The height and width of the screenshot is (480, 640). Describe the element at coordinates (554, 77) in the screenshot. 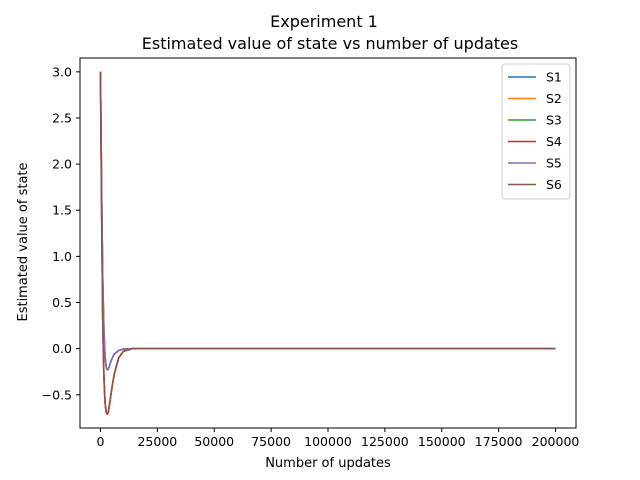

I see `legend-label-s1: S1` at that location.